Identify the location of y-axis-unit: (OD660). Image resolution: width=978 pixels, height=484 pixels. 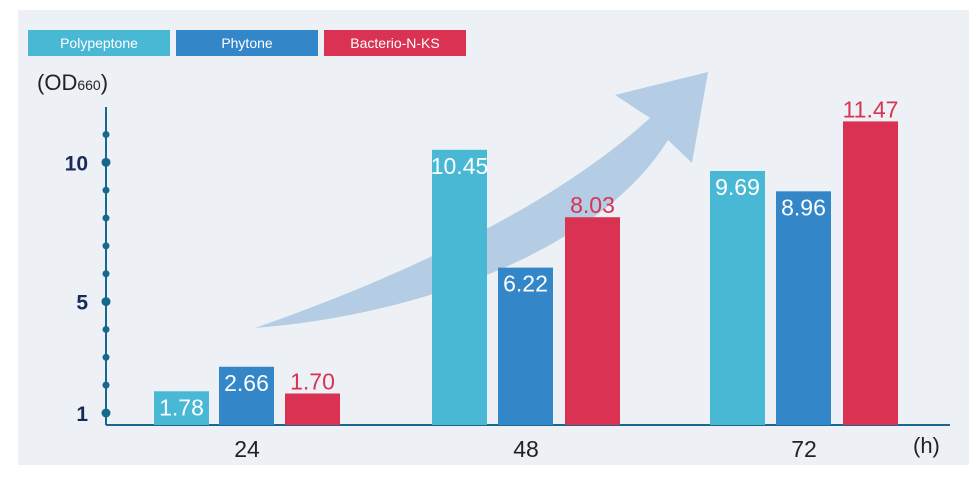
(72, 83).